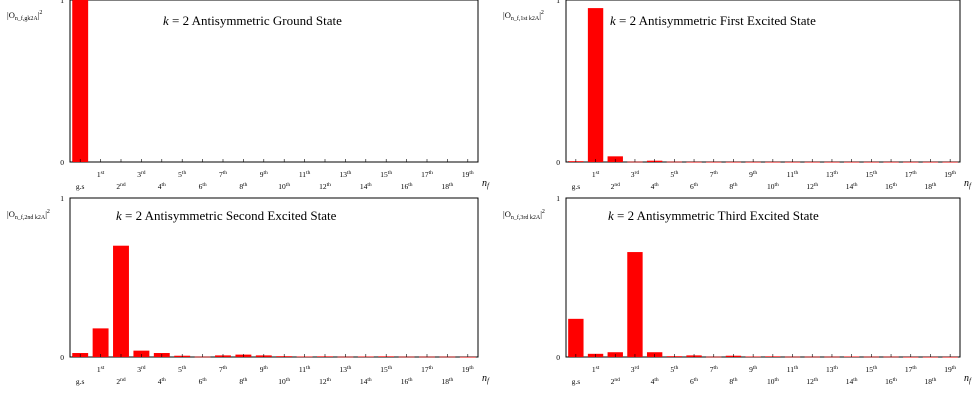  I want to click on chart-title: k = 2 Antisymmetric Second Excited State, so click(226, 215).